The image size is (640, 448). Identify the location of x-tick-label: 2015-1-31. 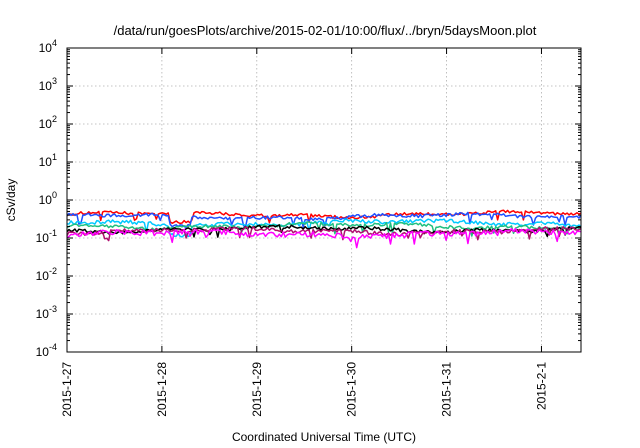
(447, 389).